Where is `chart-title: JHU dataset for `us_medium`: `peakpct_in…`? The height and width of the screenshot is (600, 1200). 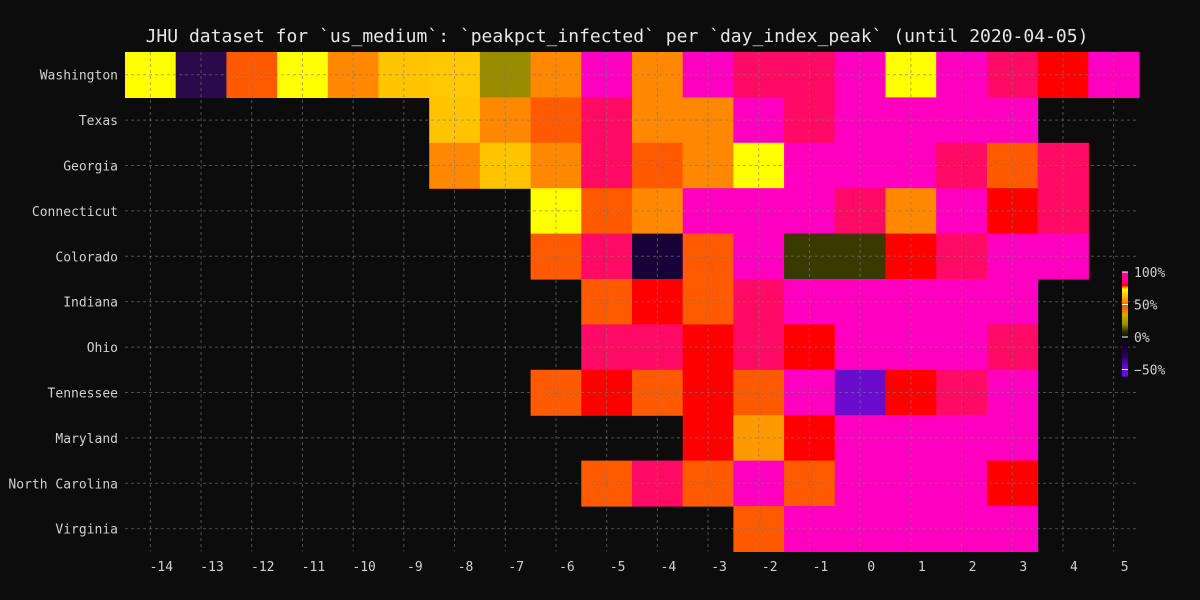
chart-title: JHU dataset for `us_medium`: `peakpct_in… is located at coordinates (617, 36).